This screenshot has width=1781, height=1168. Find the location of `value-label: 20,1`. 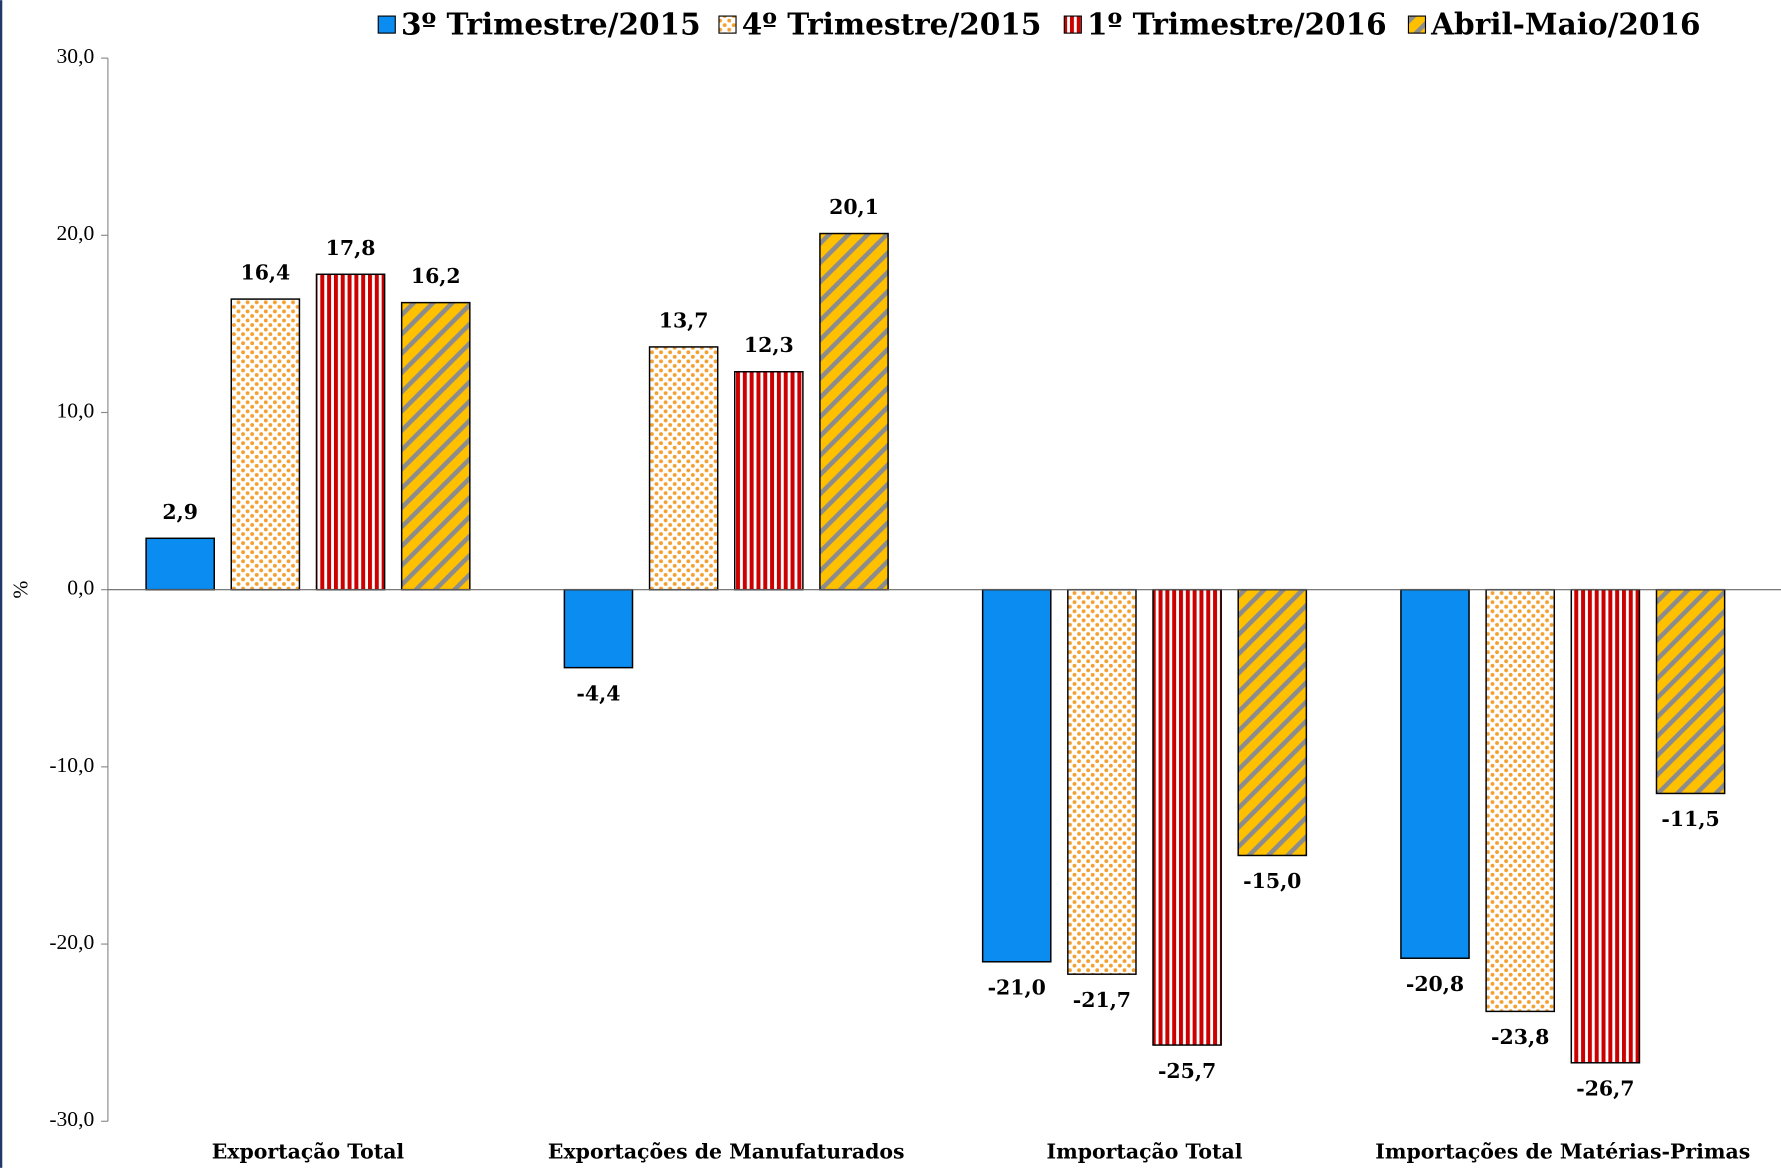

value-label: 20,1 is located at coordinates (854, 207).